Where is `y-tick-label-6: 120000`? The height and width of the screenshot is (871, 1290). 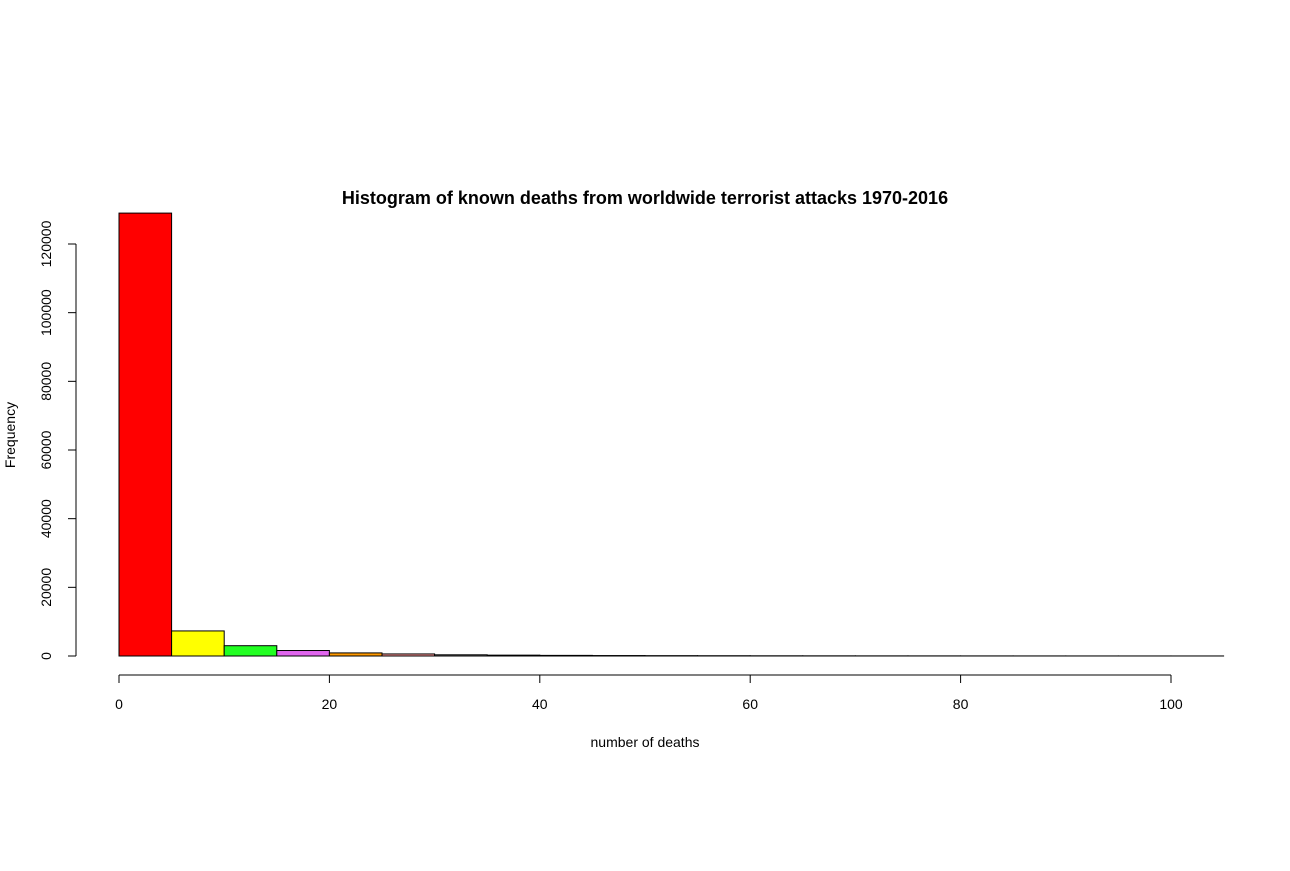 y-tick-label-6: 120000 is located at coordinates (46, 243).